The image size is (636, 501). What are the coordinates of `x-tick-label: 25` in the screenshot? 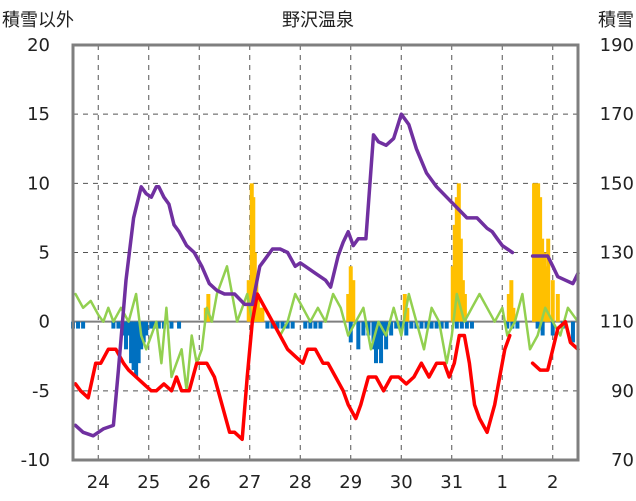 It's located at (148, 482).